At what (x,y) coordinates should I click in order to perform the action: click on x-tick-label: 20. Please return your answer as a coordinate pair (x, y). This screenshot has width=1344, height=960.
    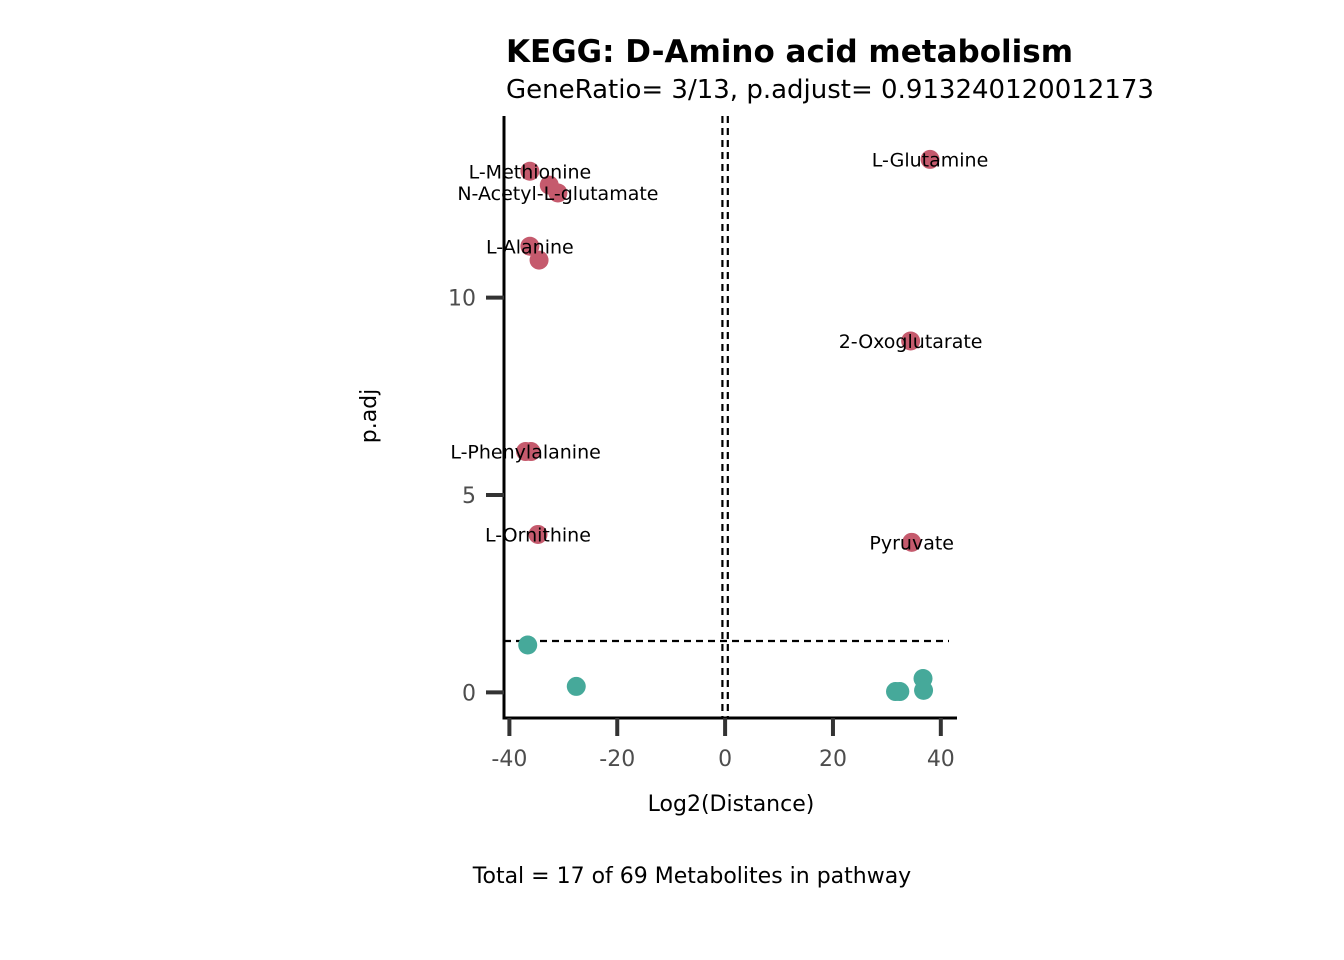
    Looking at the image, I should click on (833, 759).